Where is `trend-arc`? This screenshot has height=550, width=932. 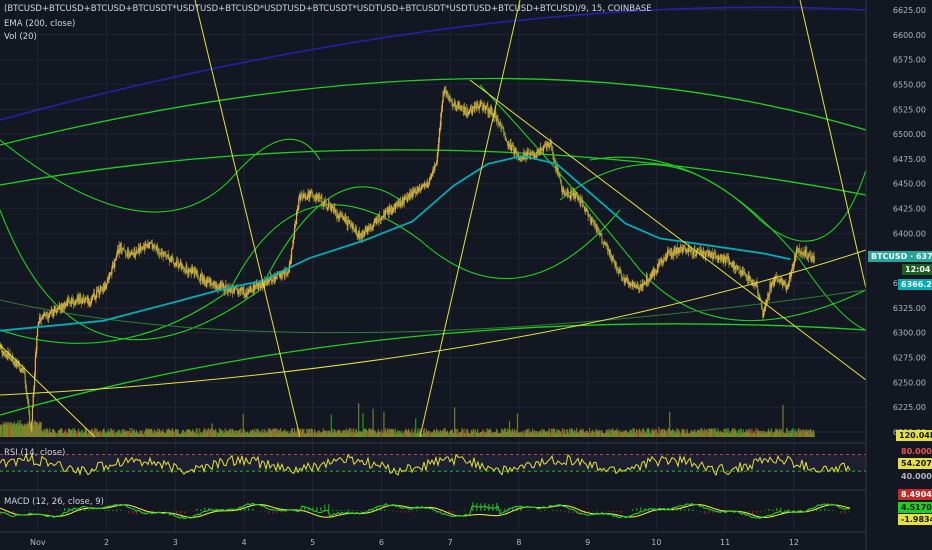 trend-arc is located at coordinates (200, 263).